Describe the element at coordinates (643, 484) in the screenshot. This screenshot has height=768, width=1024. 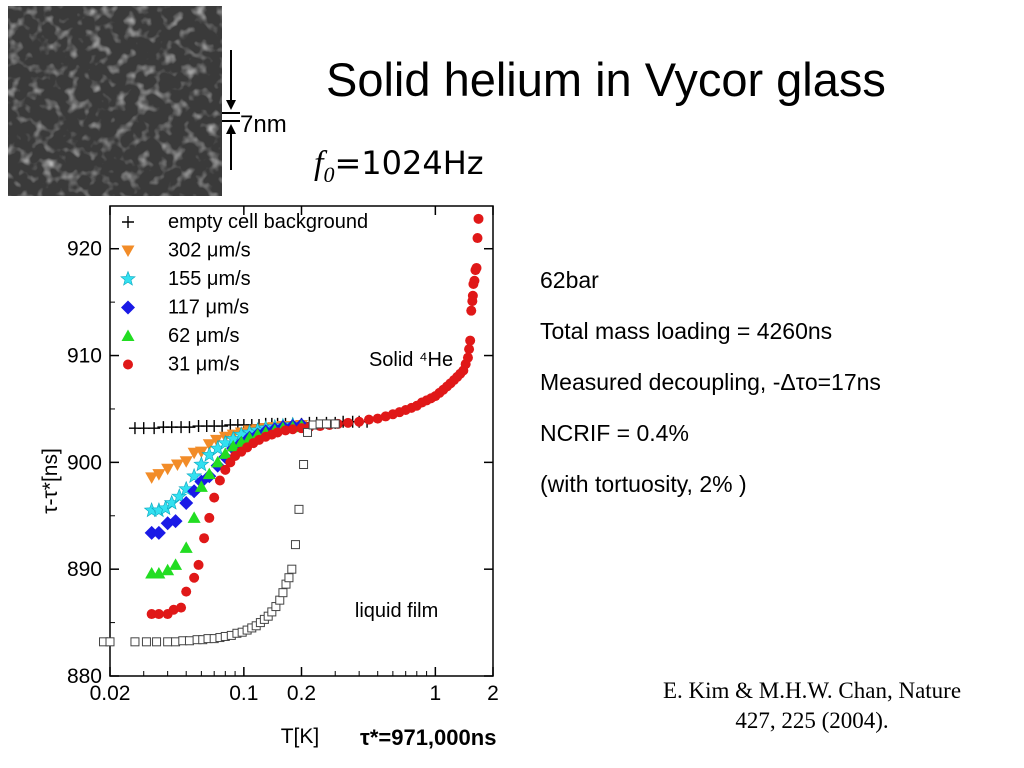
I see `note-tortuosity: (with tortuosity, 2% )` at that location.